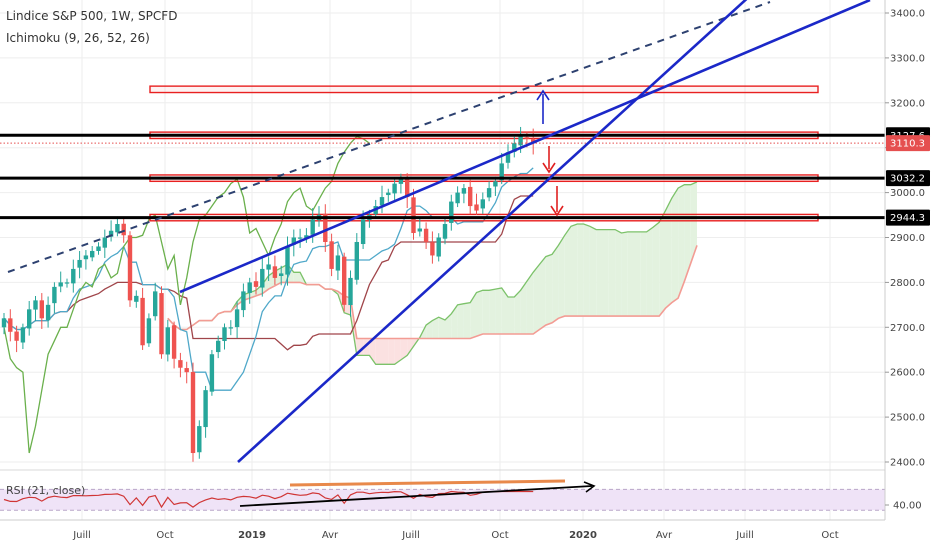  I want to click on price-tick-label: 2400.0, so click(907, 463).